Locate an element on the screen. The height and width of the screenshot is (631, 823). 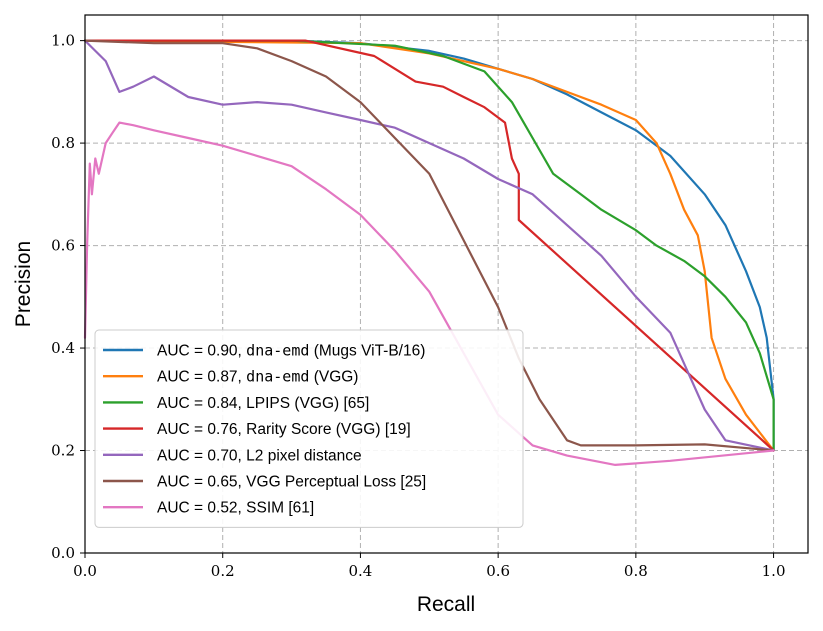
y-tick-label-5: 1.0 is located at coordinates (63, 41).